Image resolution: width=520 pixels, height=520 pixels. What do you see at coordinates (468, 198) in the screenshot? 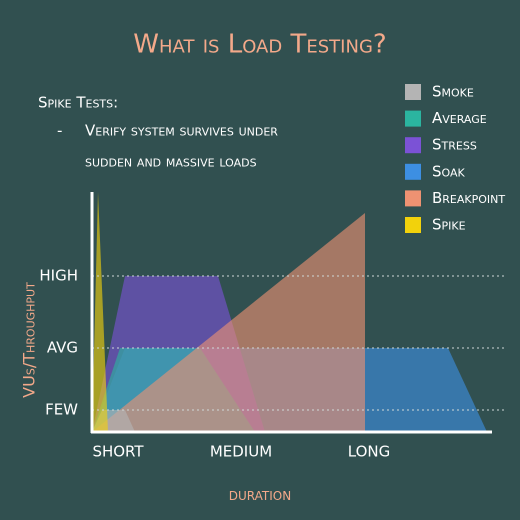
I see `legend-label: Breakpoint` at bounding box center [468, 198].